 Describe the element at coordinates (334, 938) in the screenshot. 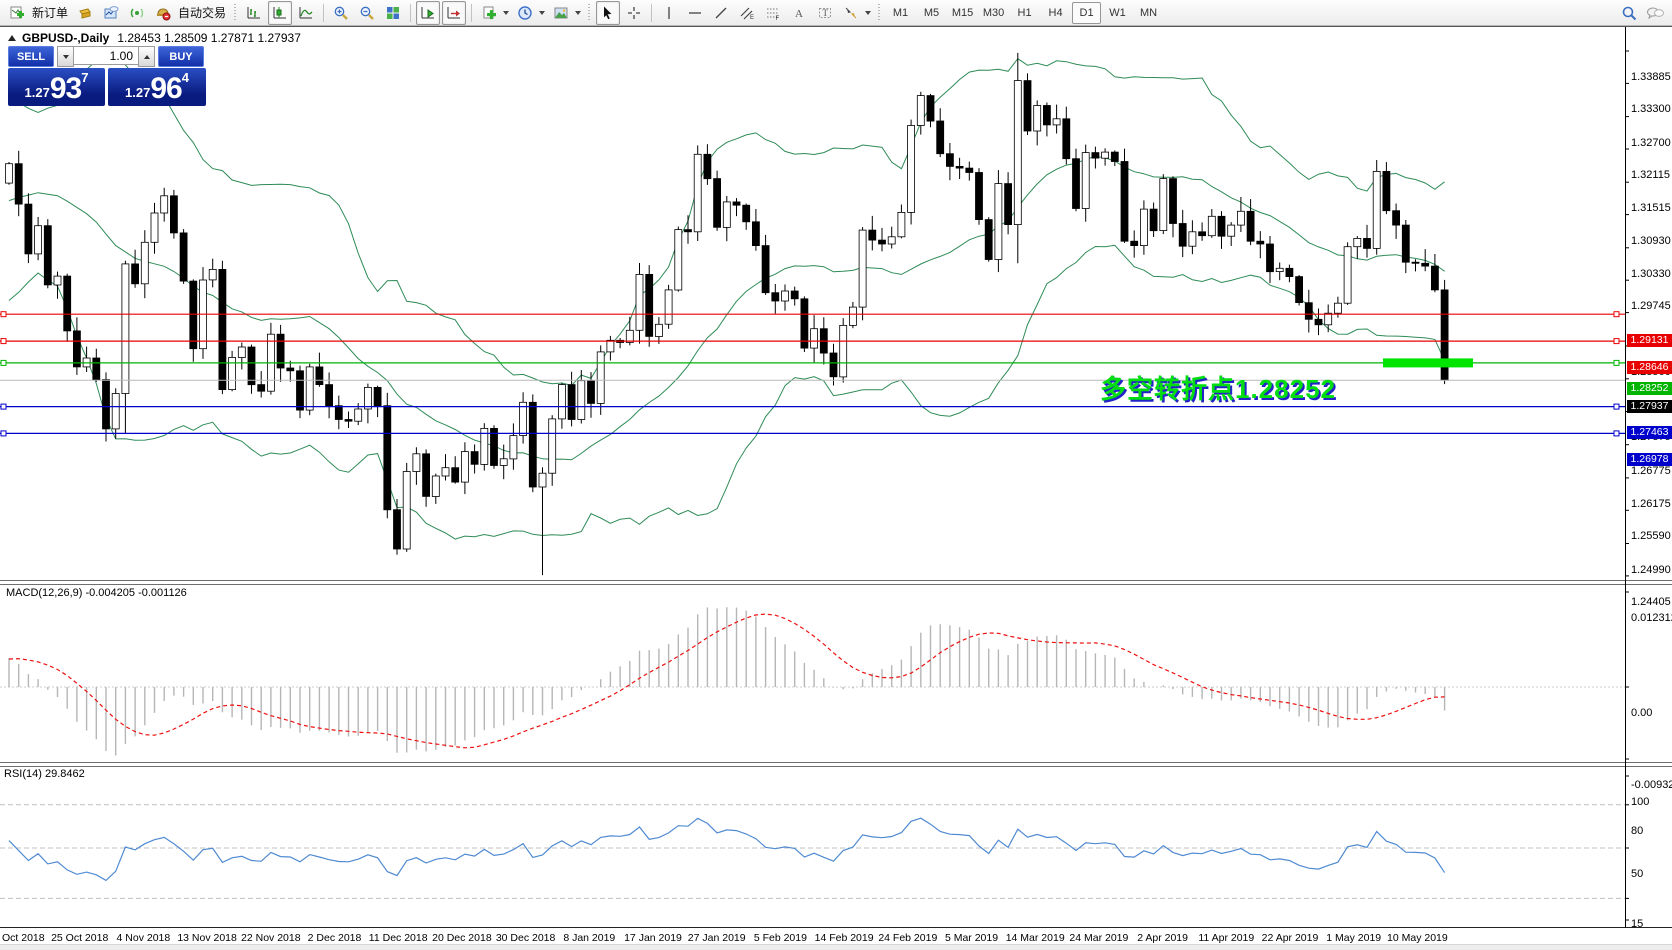

I see `date-label: 2 Dec 2018` at that location.